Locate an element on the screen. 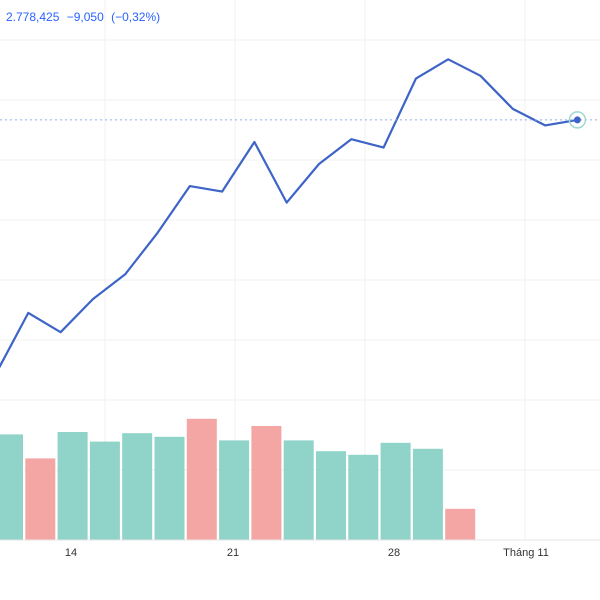 The image size is (600, 600). last-point-ring is located at coordinates (577, 120).